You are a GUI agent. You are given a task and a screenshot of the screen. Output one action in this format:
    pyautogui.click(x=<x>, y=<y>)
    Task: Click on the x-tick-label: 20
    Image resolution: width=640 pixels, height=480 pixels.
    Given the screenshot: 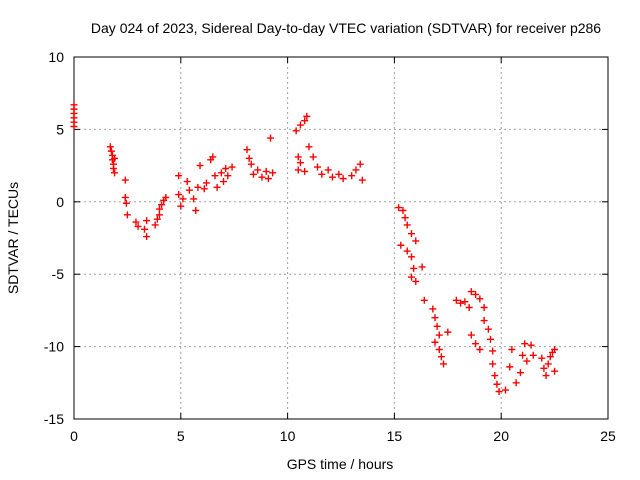 What is the action you would take?
    pyautogui.click(x=501, y=436)
    